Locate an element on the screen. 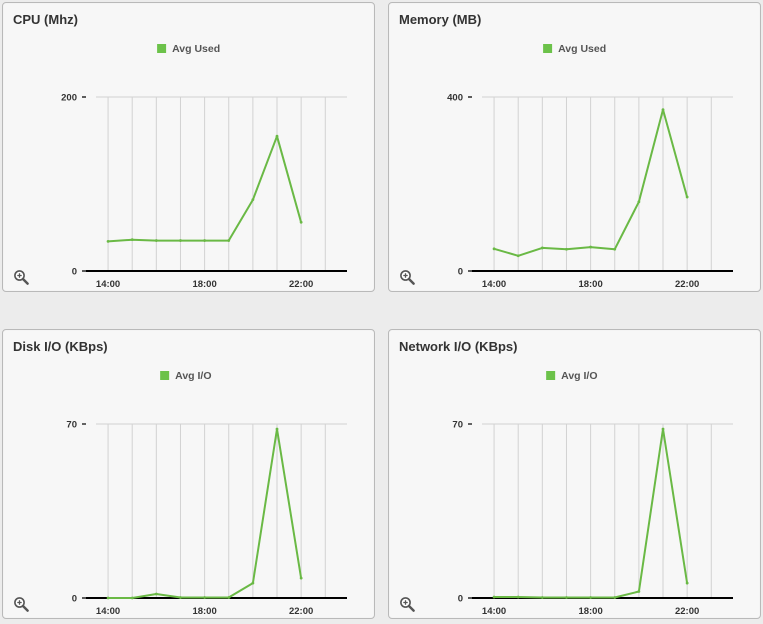 Image resolution: width=763 pixels, height=624 pixels. memory-chart: Avg Used 0 400 14:00 18:00 22:00 is located at coordinates (590, 166).